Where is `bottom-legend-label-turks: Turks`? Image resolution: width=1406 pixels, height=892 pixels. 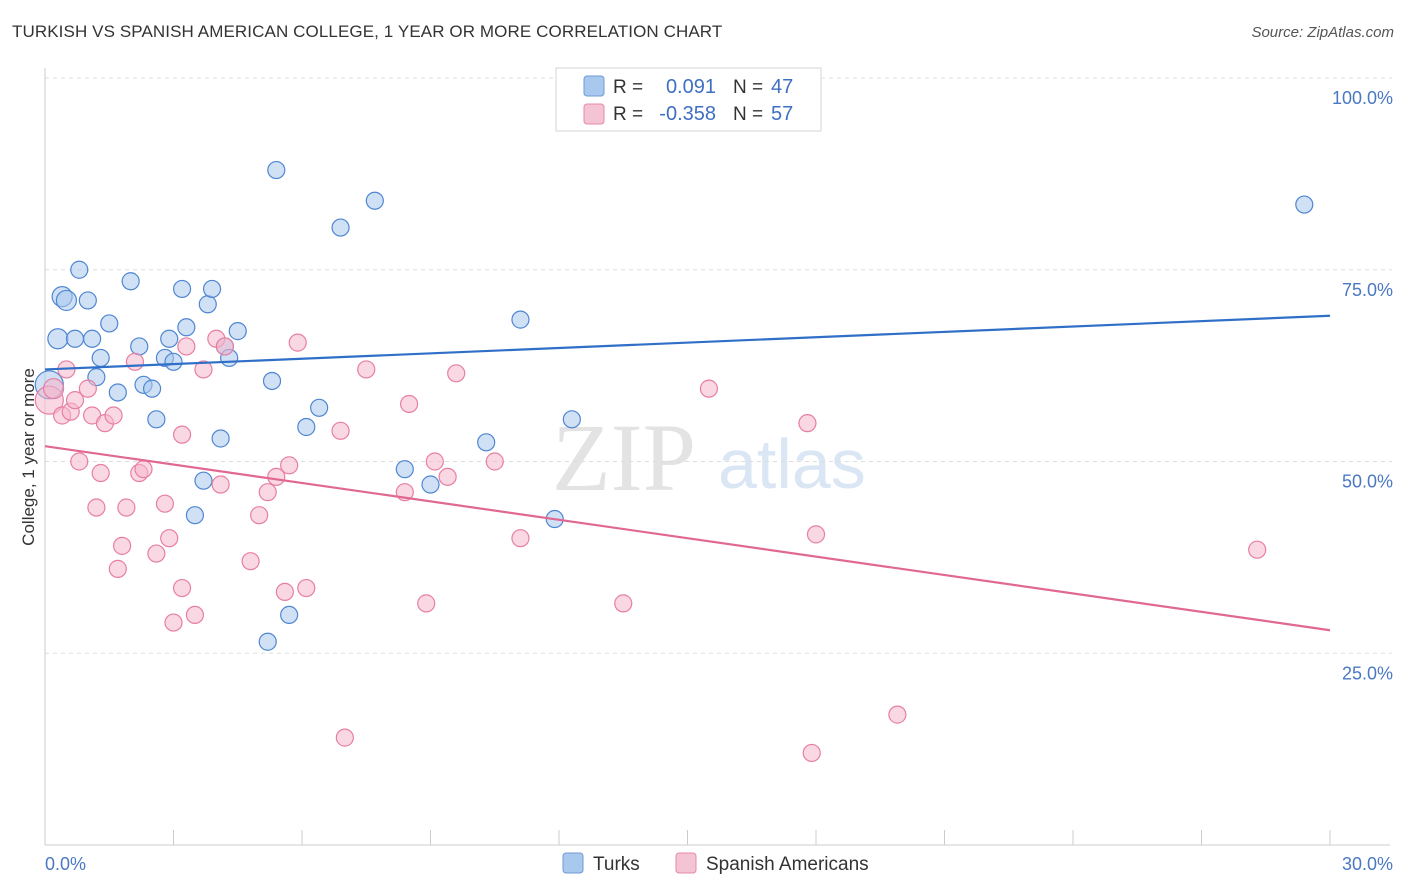 bottom-legend-label-turks: Turks is located at coordinates (616, 864).